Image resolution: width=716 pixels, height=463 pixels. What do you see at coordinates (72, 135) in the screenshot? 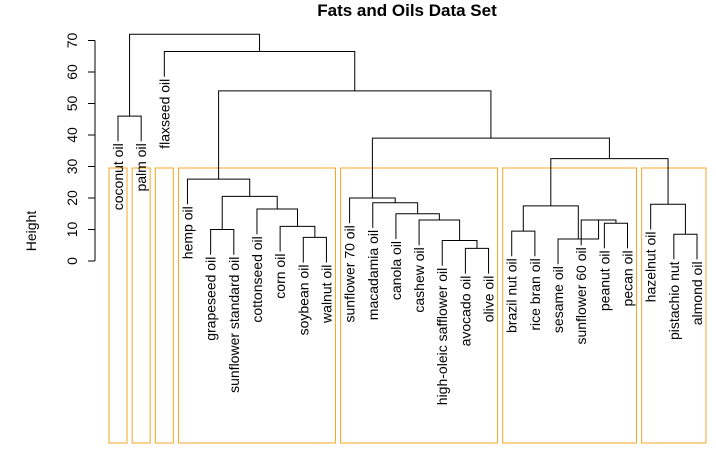
I see `y-tick-label: 40` at bounding box center [72, 135].